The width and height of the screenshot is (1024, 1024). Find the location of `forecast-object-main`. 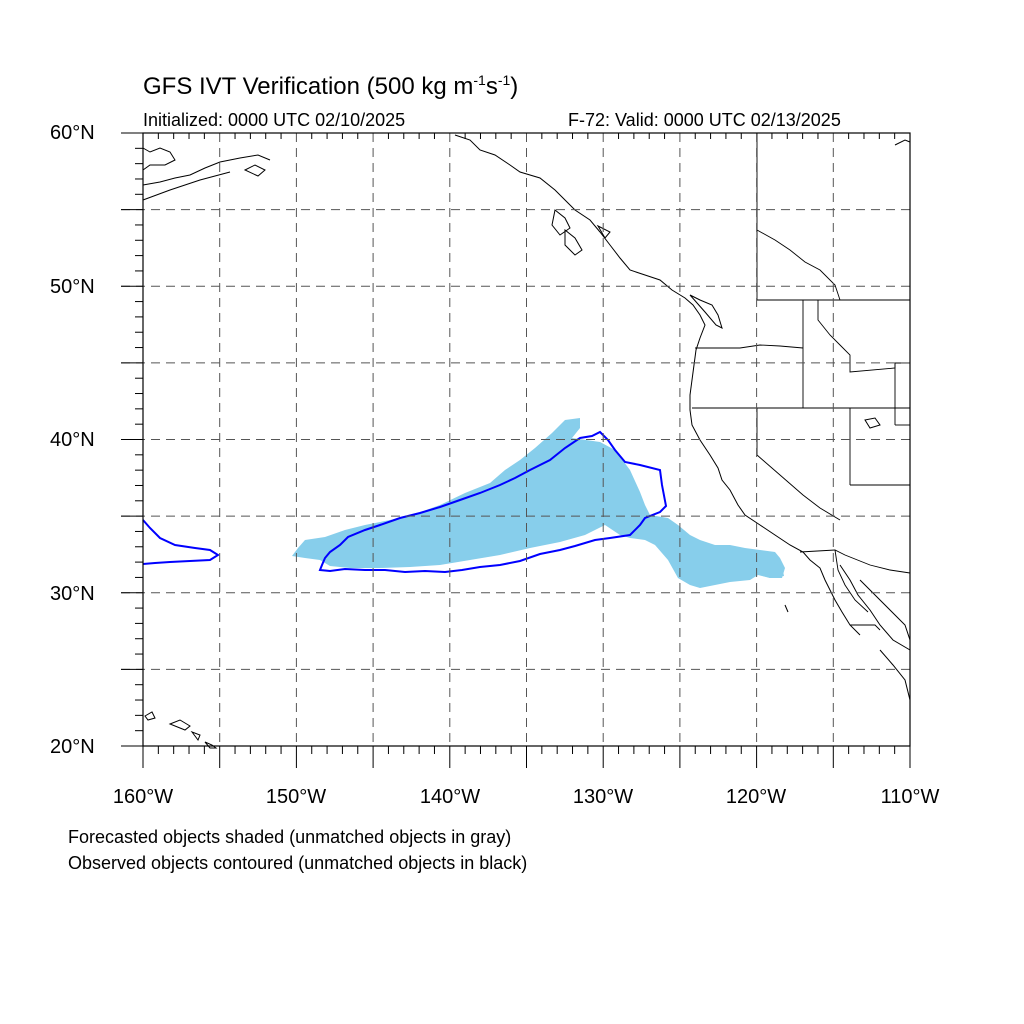

forecast-object-main is located at coordinates (538, 503).